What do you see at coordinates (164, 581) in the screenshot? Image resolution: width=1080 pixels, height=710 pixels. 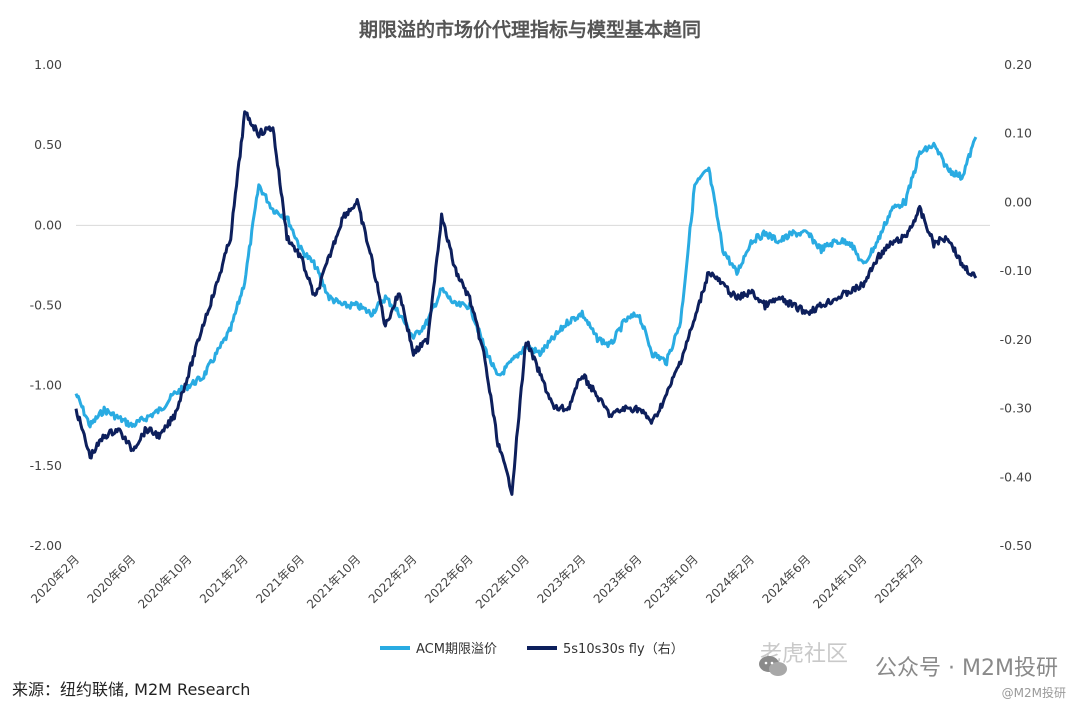 I see `x-tick-label: 2020年10月` at bounding box center [164, 581].